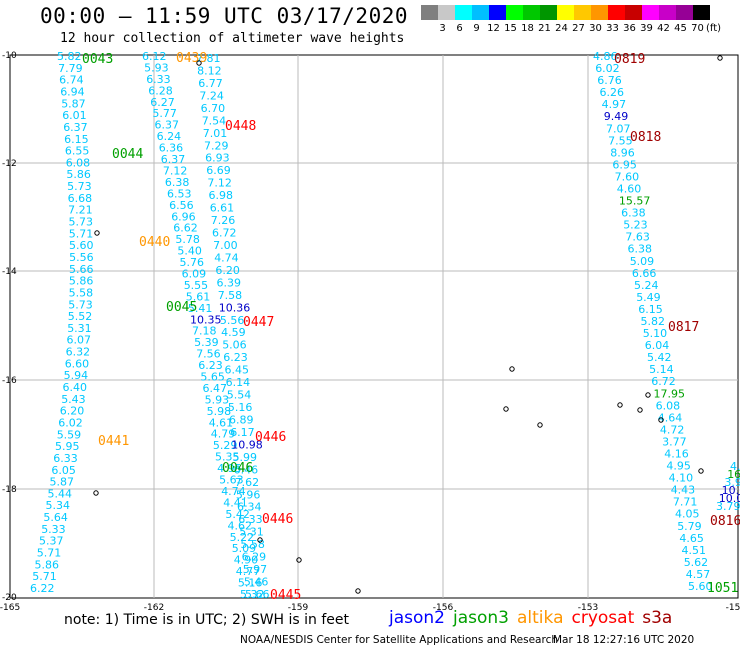  What do you see at coordinates (187, 239) in the screenshot?
I see `swh-value-label: 5.78` at bounding box center [187, 239].